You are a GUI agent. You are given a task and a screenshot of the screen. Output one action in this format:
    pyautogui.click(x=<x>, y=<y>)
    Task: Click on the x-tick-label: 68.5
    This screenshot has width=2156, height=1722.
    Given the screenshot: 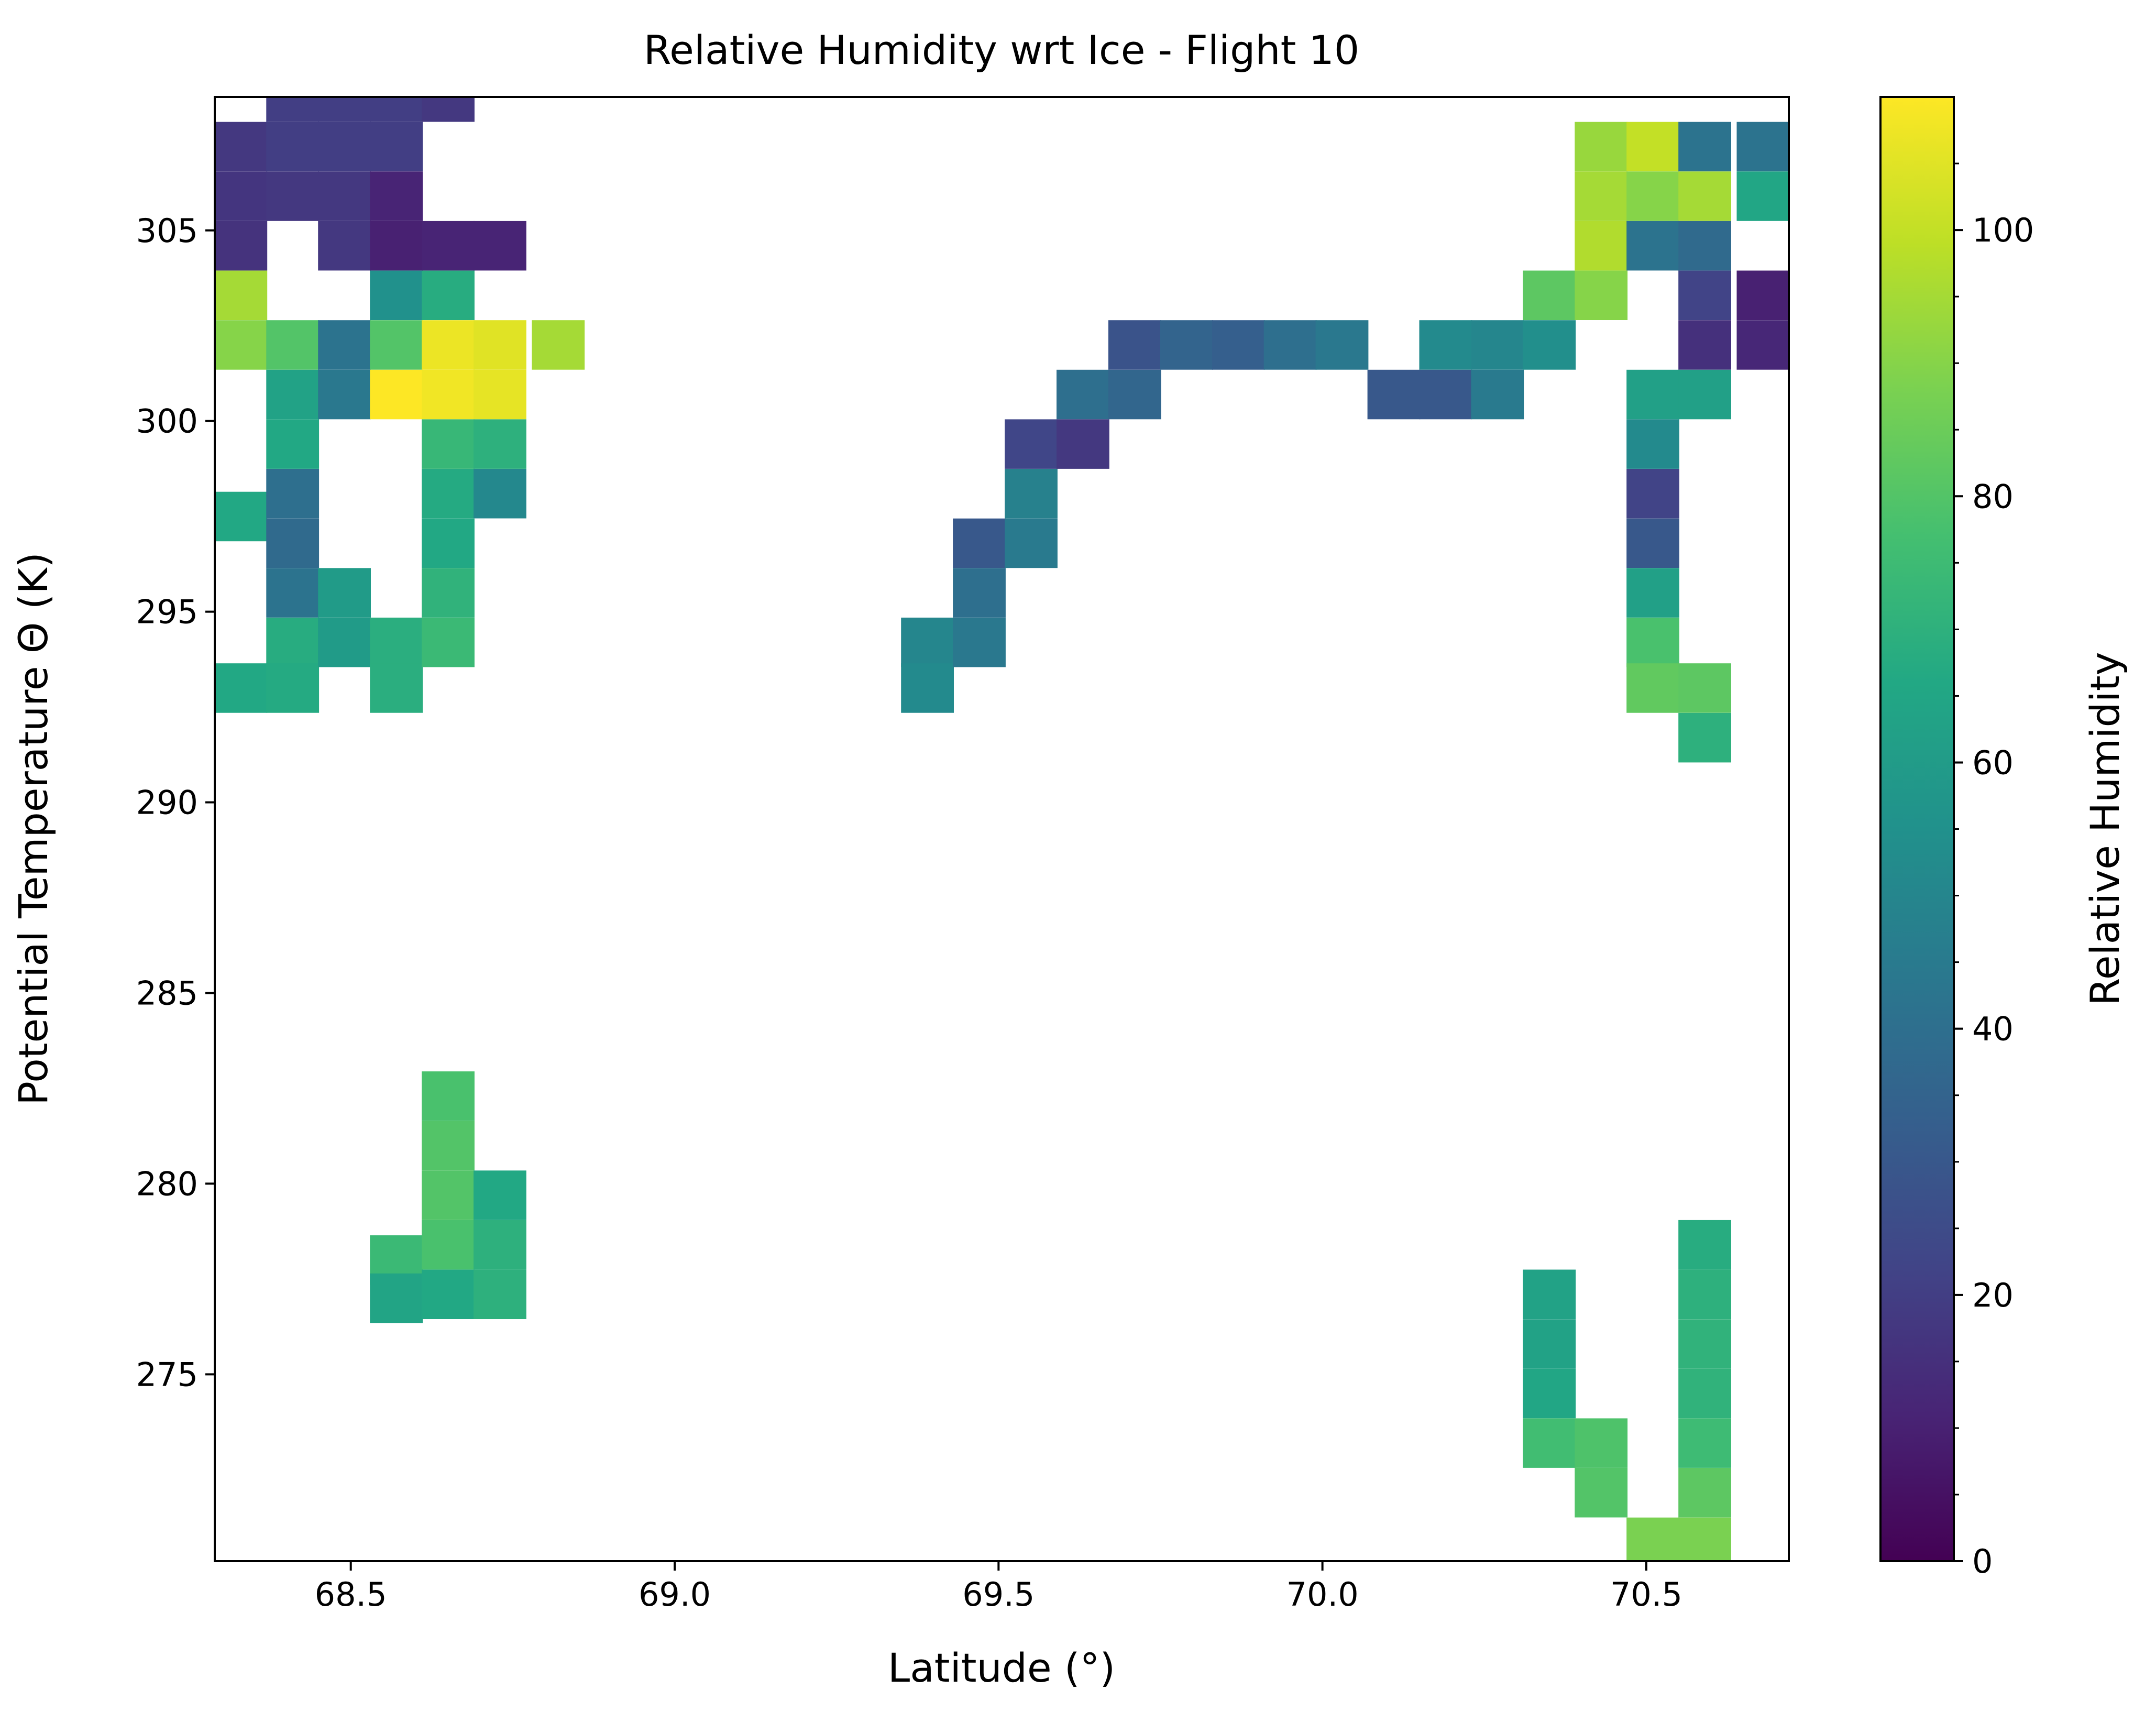 What is the action you would take?
    pyautogui.click(x=351, y=1594)
    